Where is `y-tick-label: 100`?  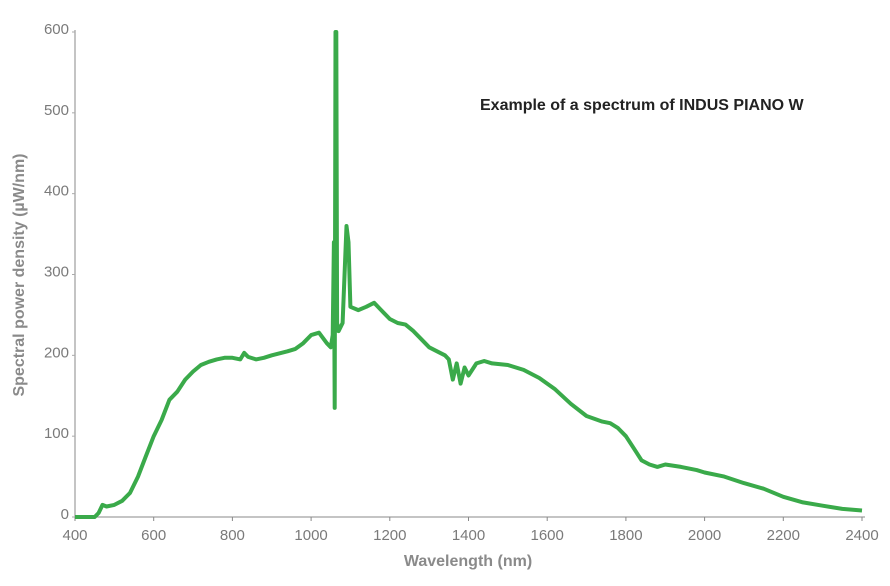 y-tick-label: 100 is located at coordinates (56, 433).